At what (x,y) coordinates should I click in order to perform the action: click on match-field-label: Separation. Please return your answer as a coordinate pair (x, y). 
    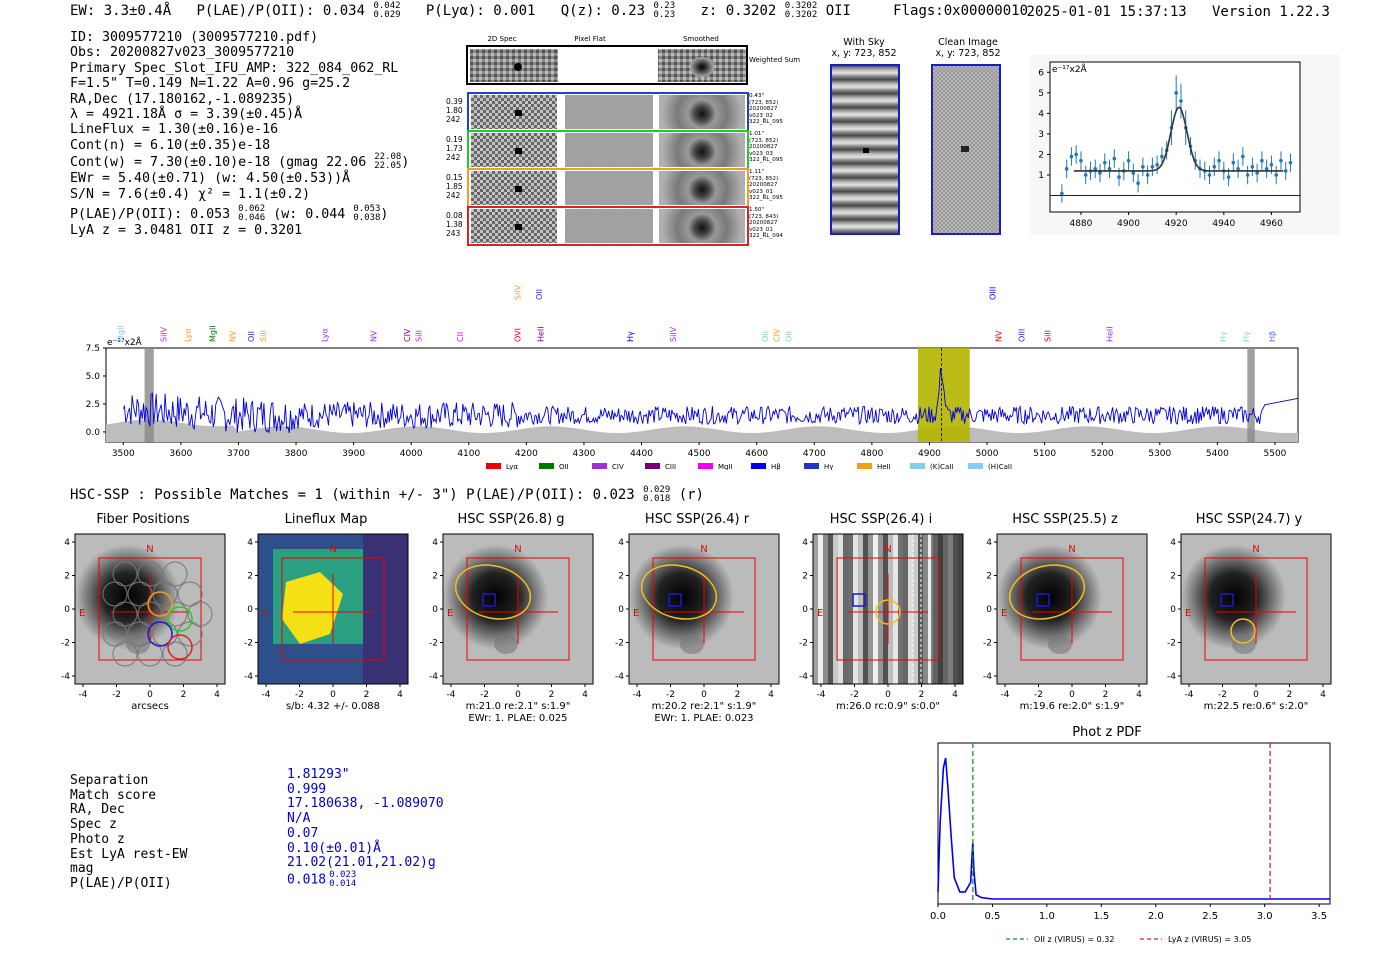
    Looking at the image, I should click on (109, 780).